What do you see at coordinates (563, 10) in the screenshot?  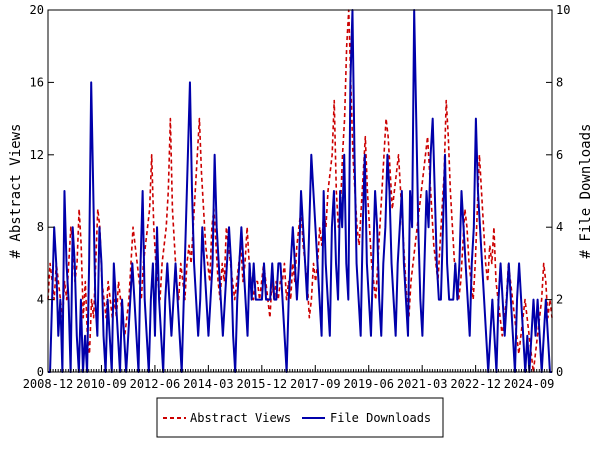 I see `y-right-tick-label: 10` at bounding box center [563, 10].